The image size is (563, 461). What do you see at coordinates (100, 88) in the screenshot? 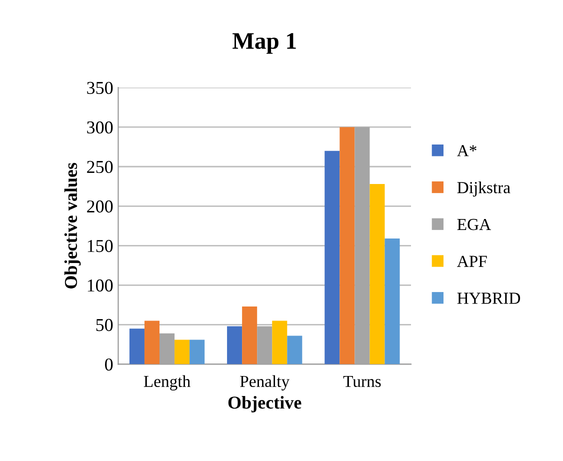
I see `y-tick-label: 350` at bounding box center [100, 88].